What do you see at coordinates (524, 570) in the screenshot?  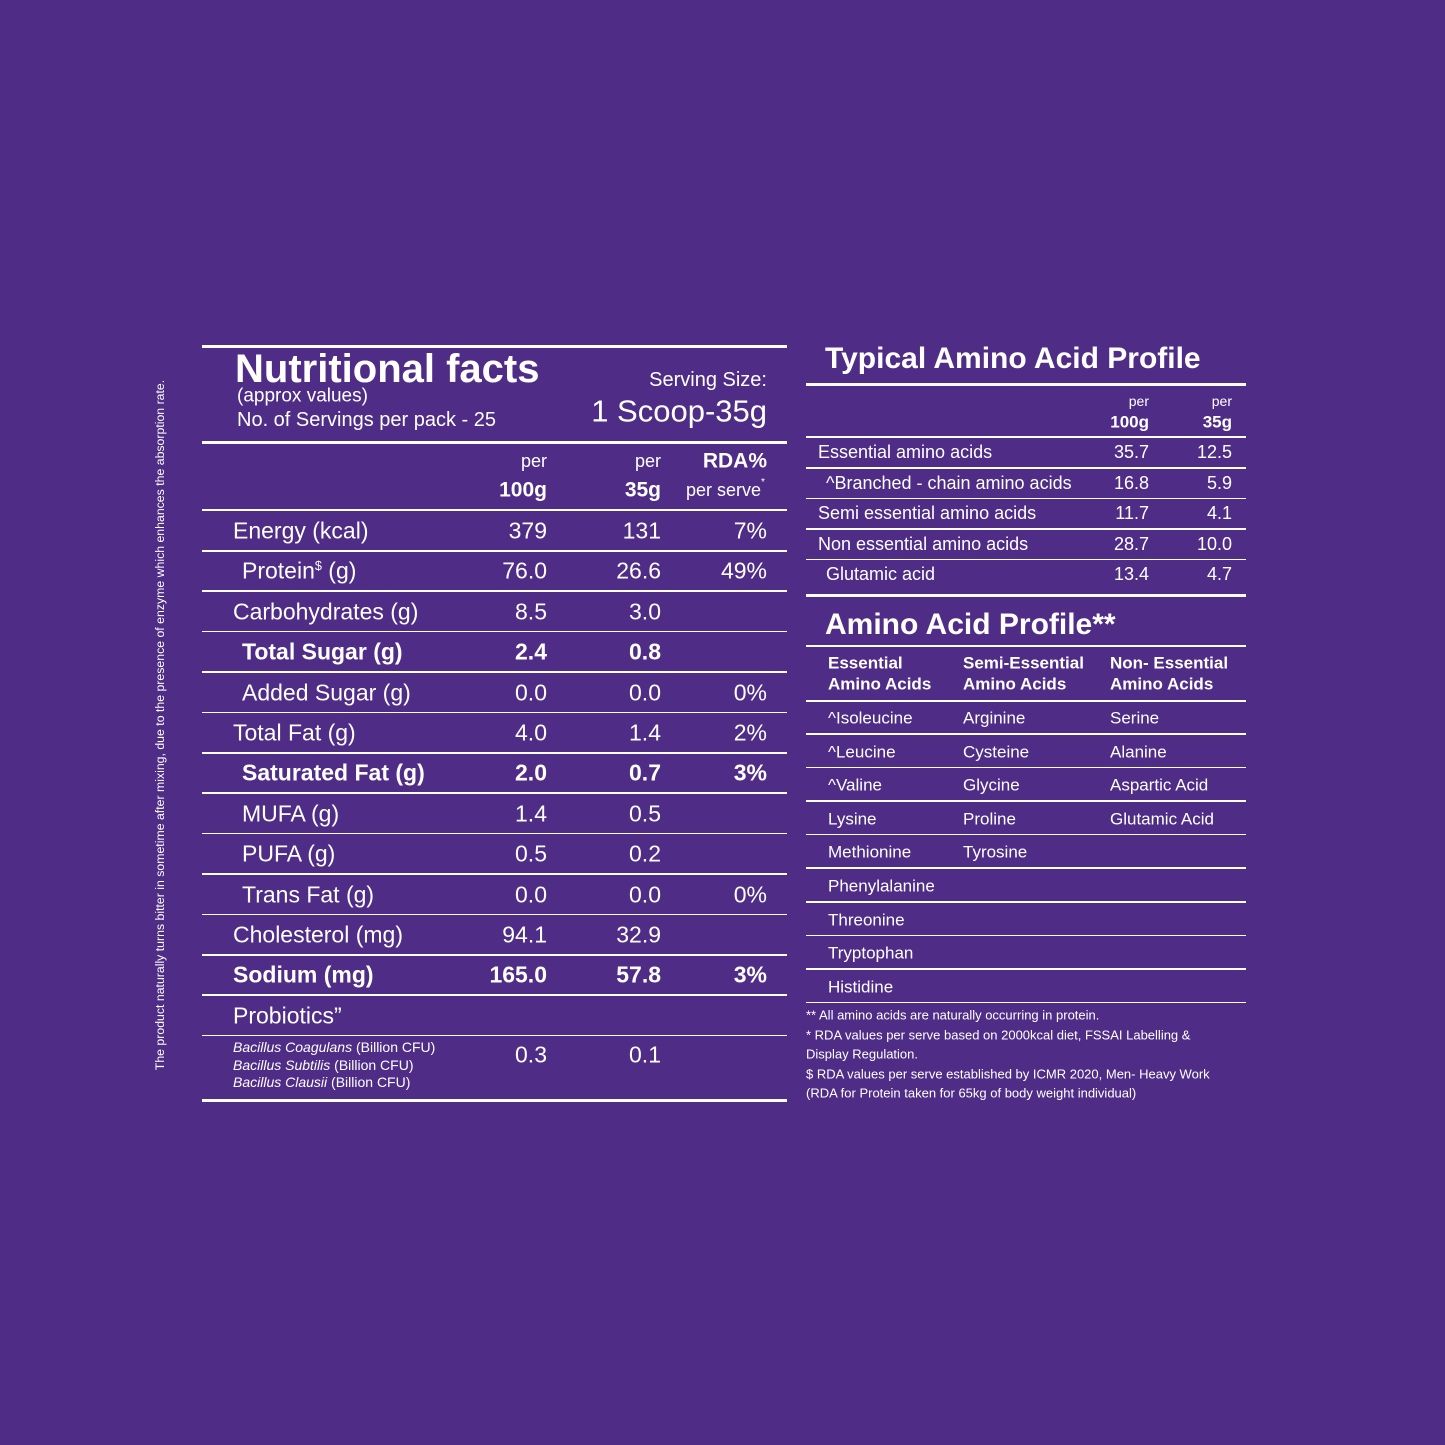 I see `cell-value: 76.0` at bounding box center [524, 570].